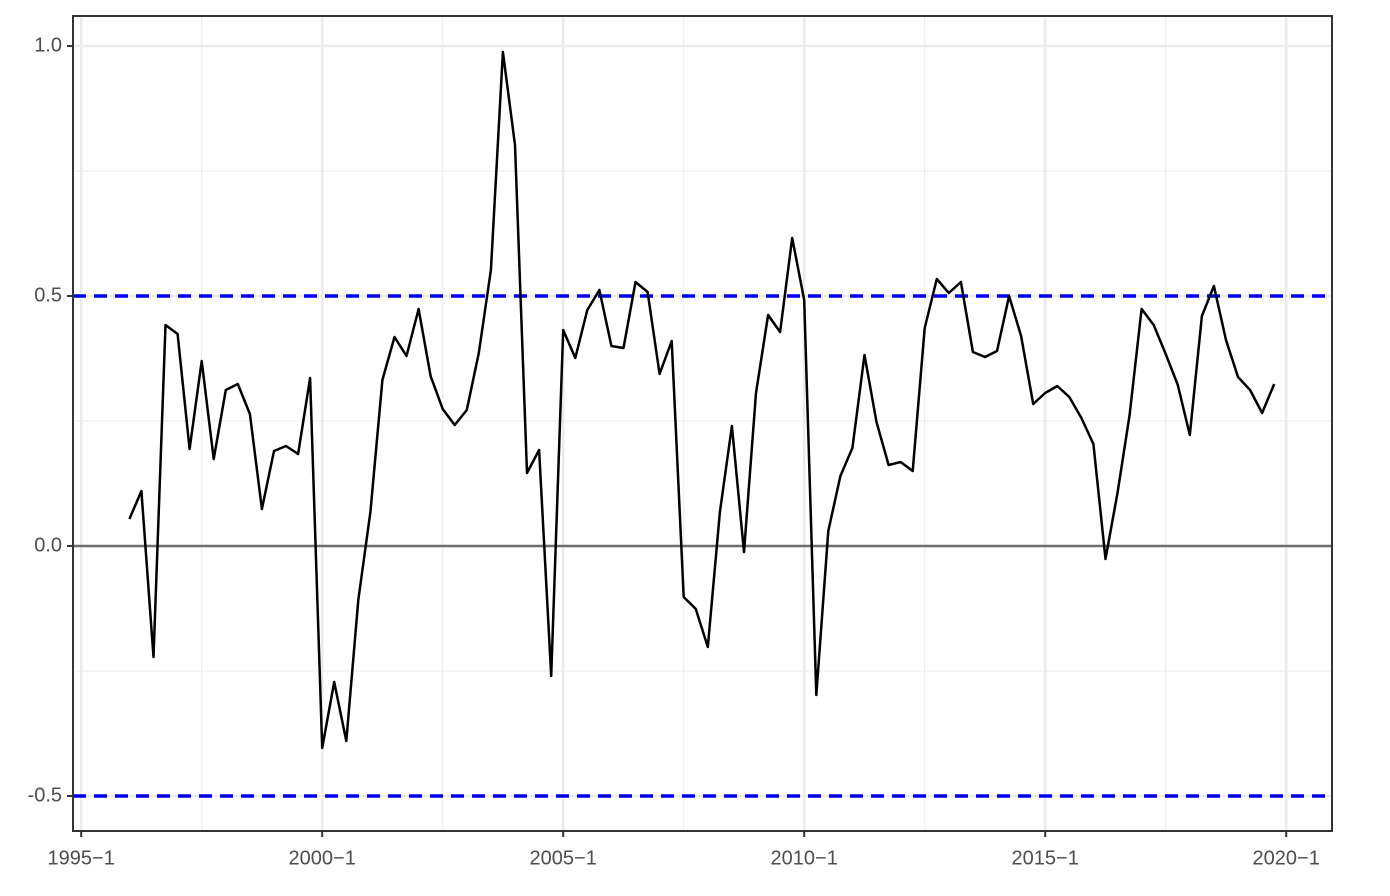 The width and height of the screenshot is (1390, 896). I want to click on y-tick-label: 1.0, so click(48, 45).